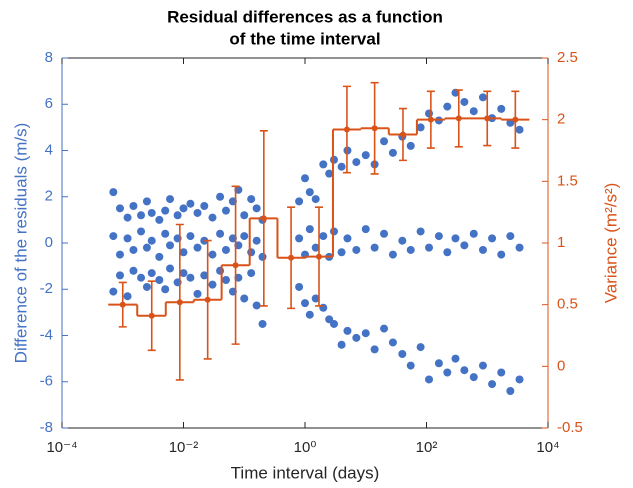 This screenshot has width=633, height=488. Describe the element at coordinates (49, 196) in the screenshot. I see `y-tick-label: 2` at that location.